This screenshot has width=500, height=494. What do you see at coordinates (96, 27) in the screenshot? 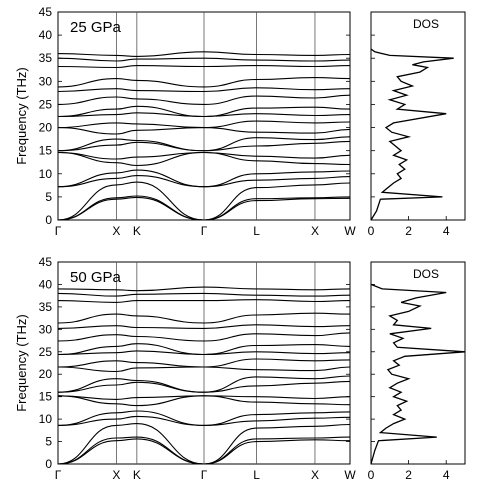
I see `pressure-label: 25 GPa` at bounding box center [96, 27].